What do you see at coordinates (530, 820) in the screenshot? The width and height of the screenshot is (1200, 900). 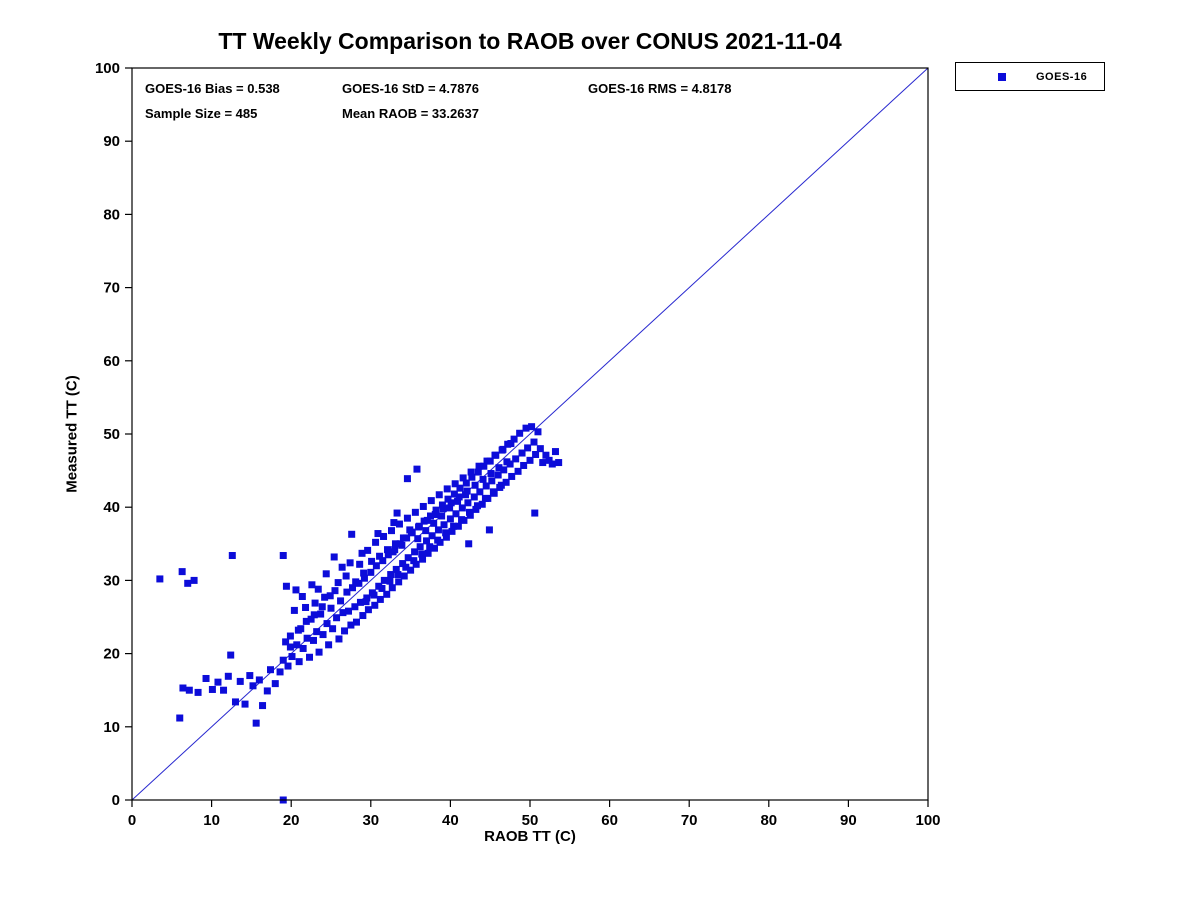 I see `x-tick-label: 50` at bounding box center [530, 820].